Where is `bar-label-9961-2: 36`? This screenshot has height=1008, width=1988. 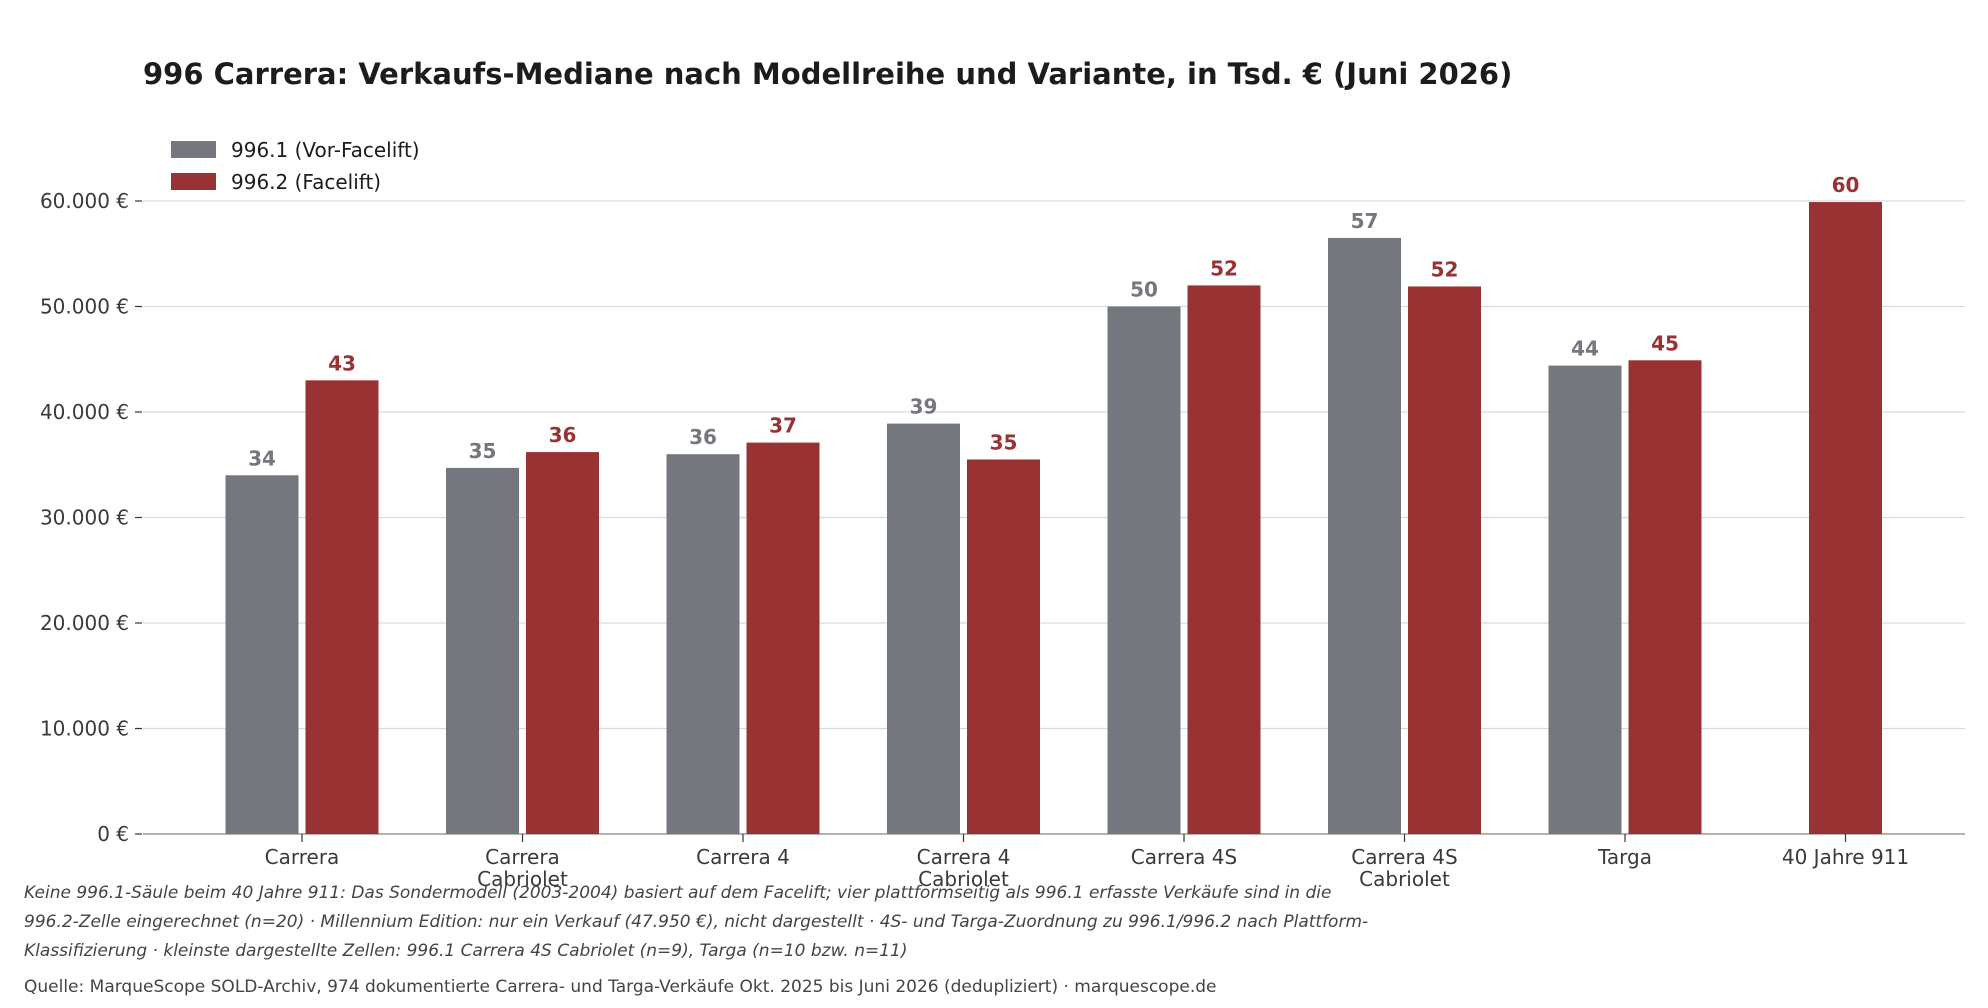 bar-label-9961-2: 36 is located at coordinates (703, 437).